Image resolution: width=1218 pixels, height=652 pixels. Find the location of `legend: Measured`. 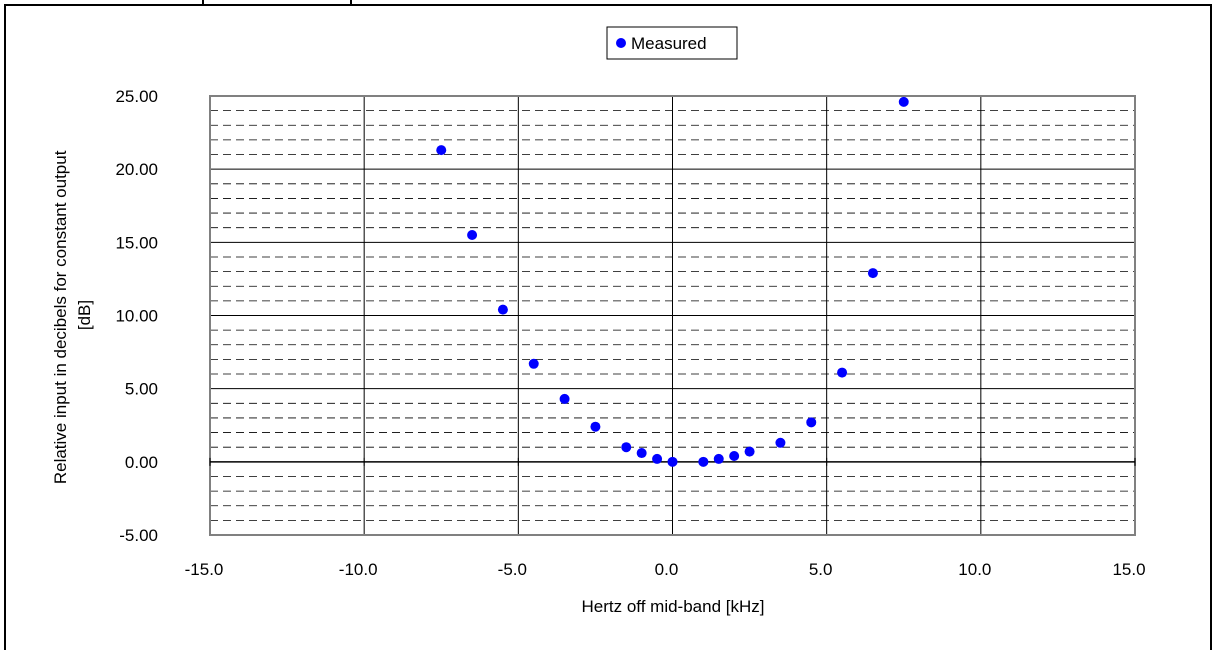

legend: Measured is located at coordinates (672, 43).